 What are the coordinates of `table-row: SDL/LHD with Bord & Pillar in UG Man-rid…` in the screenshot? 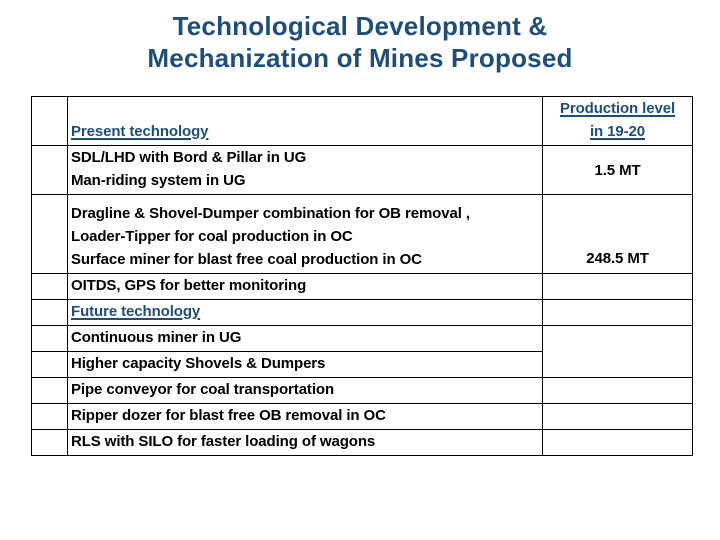 It's located at (362, 170).